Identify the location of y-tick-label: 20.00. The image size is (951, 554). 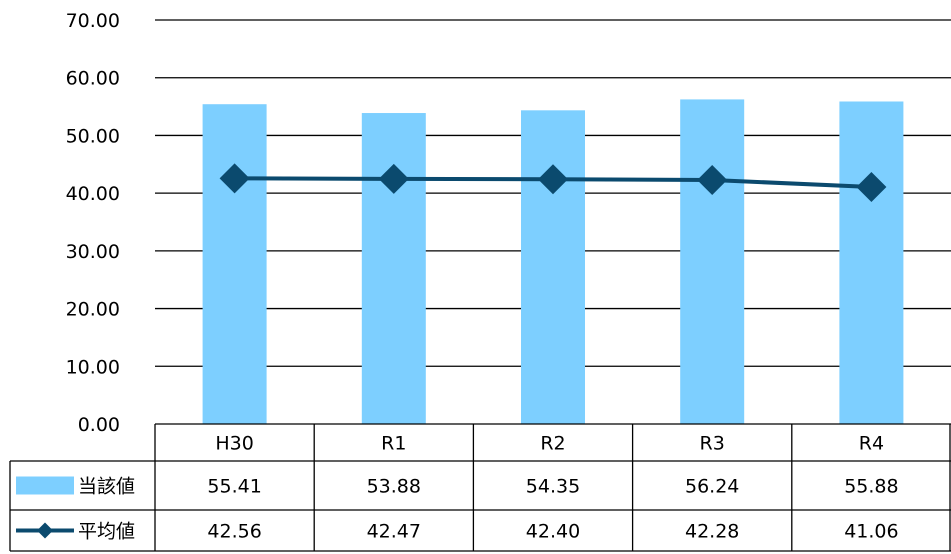
(93, 310).